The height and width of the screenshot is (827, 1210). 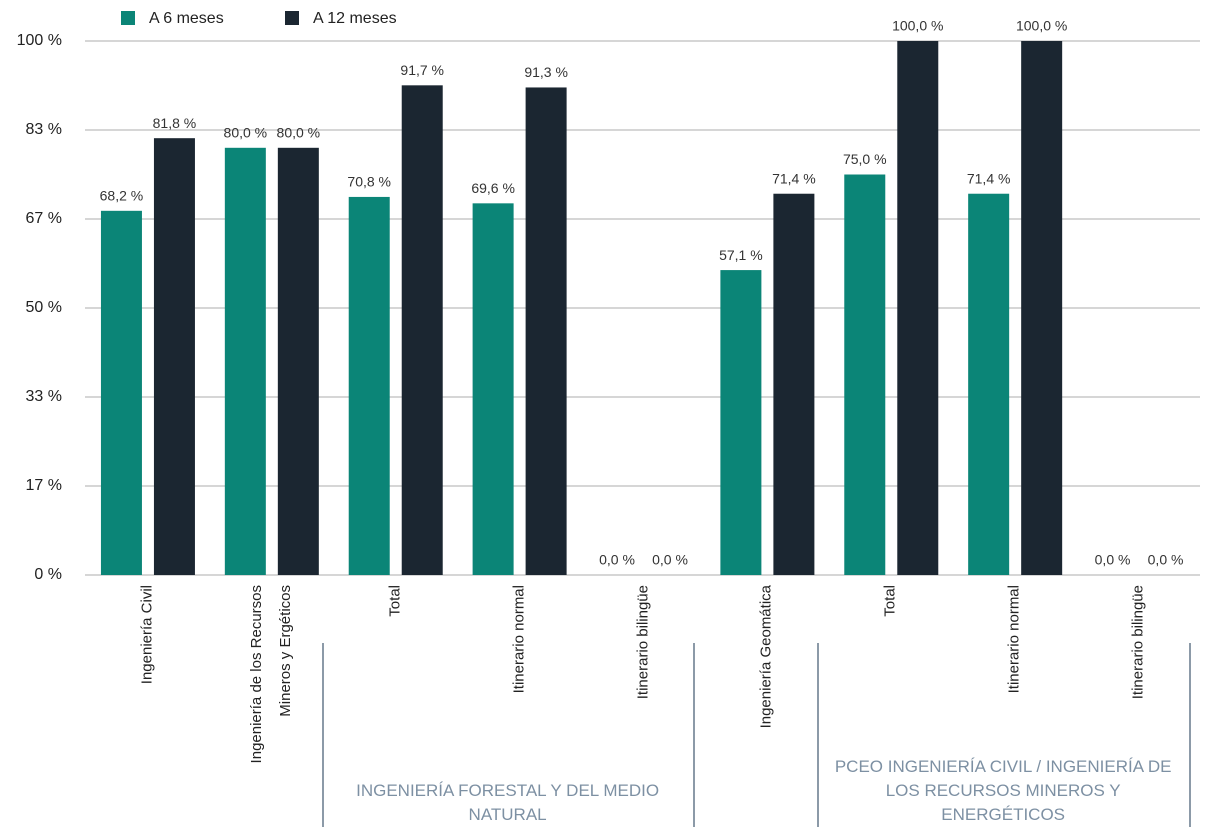 What do you see at coordinates (44, 129) in the screenshot?
I see `y-tick-label: 83 %` at bounding box center [44, 129].